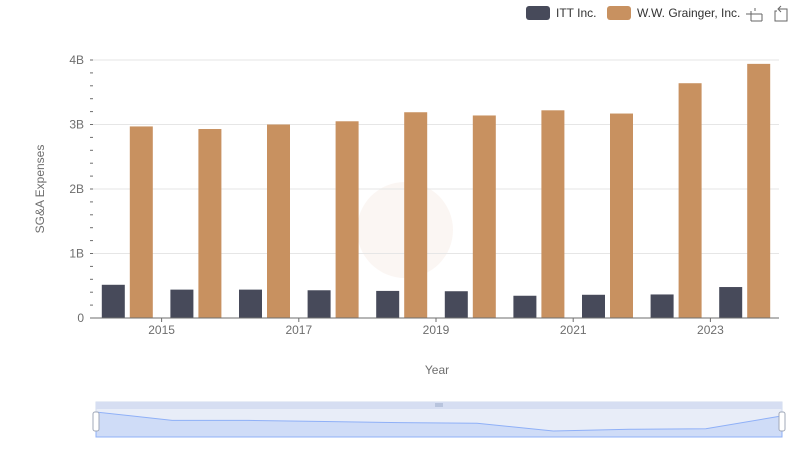 The width and height of the screenshot is (800, 461). What do you see at coordinates (182, 303) in the screenshot?
I see `bar-itt-2015` at bounding box center [182, 303].